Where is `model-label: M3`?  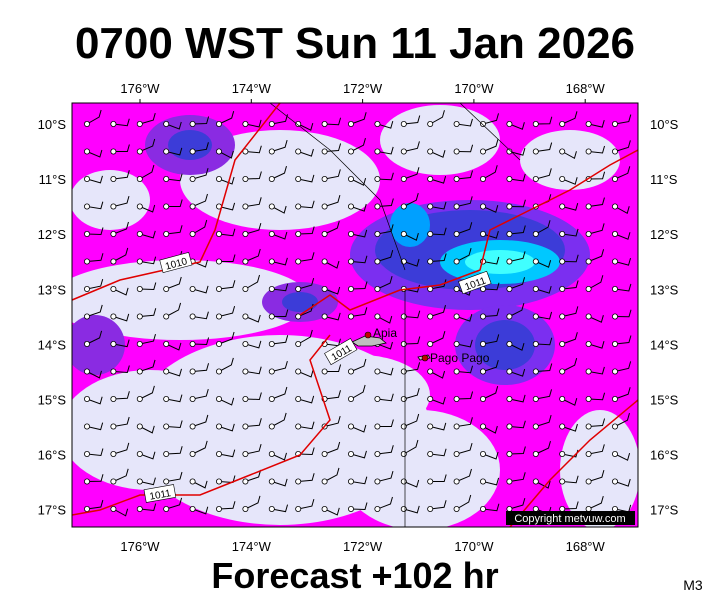
model-label: M3 is located at coordinates (693, 585).